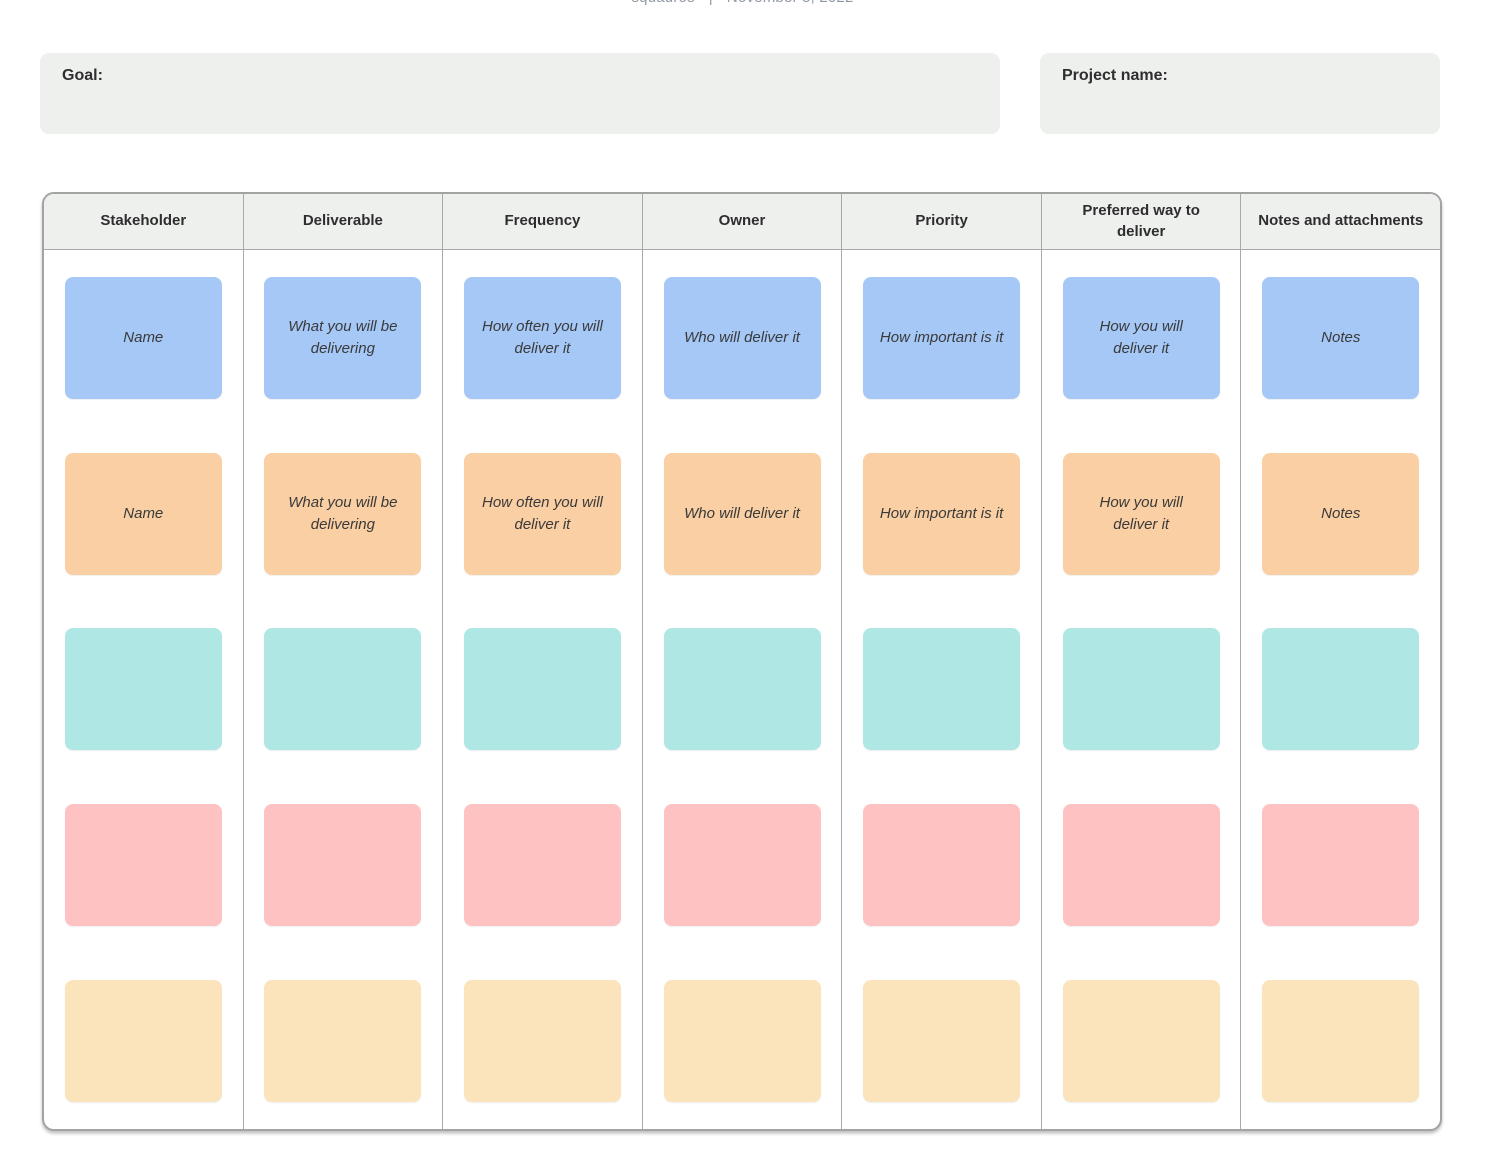 Image resolution: width=1485 pixels, height=1173 pixels. Describe the element at coordinates (82, 75) in the screenshot. I see `goal-label: Goal:` at that location.